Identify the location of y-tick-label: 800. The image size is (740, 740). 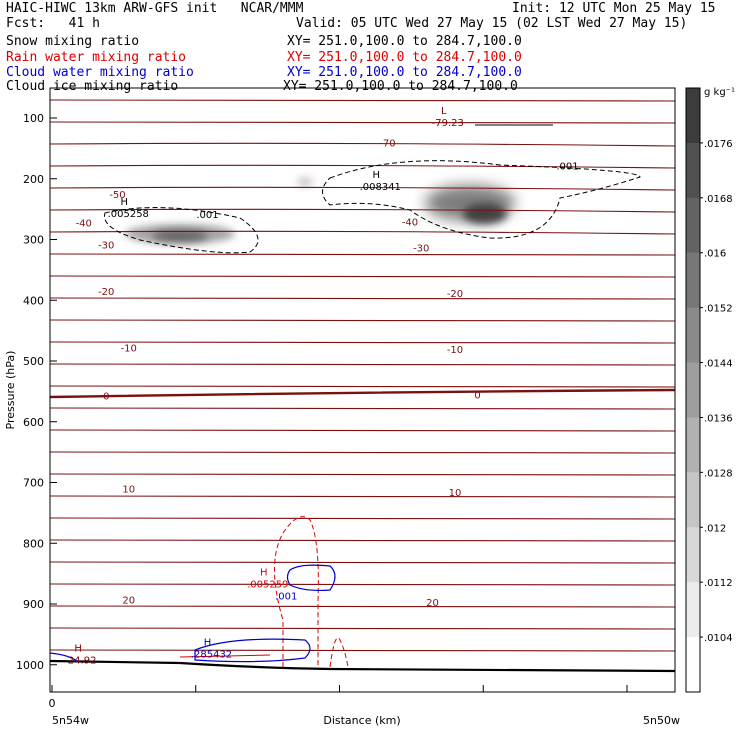
(33, 543).